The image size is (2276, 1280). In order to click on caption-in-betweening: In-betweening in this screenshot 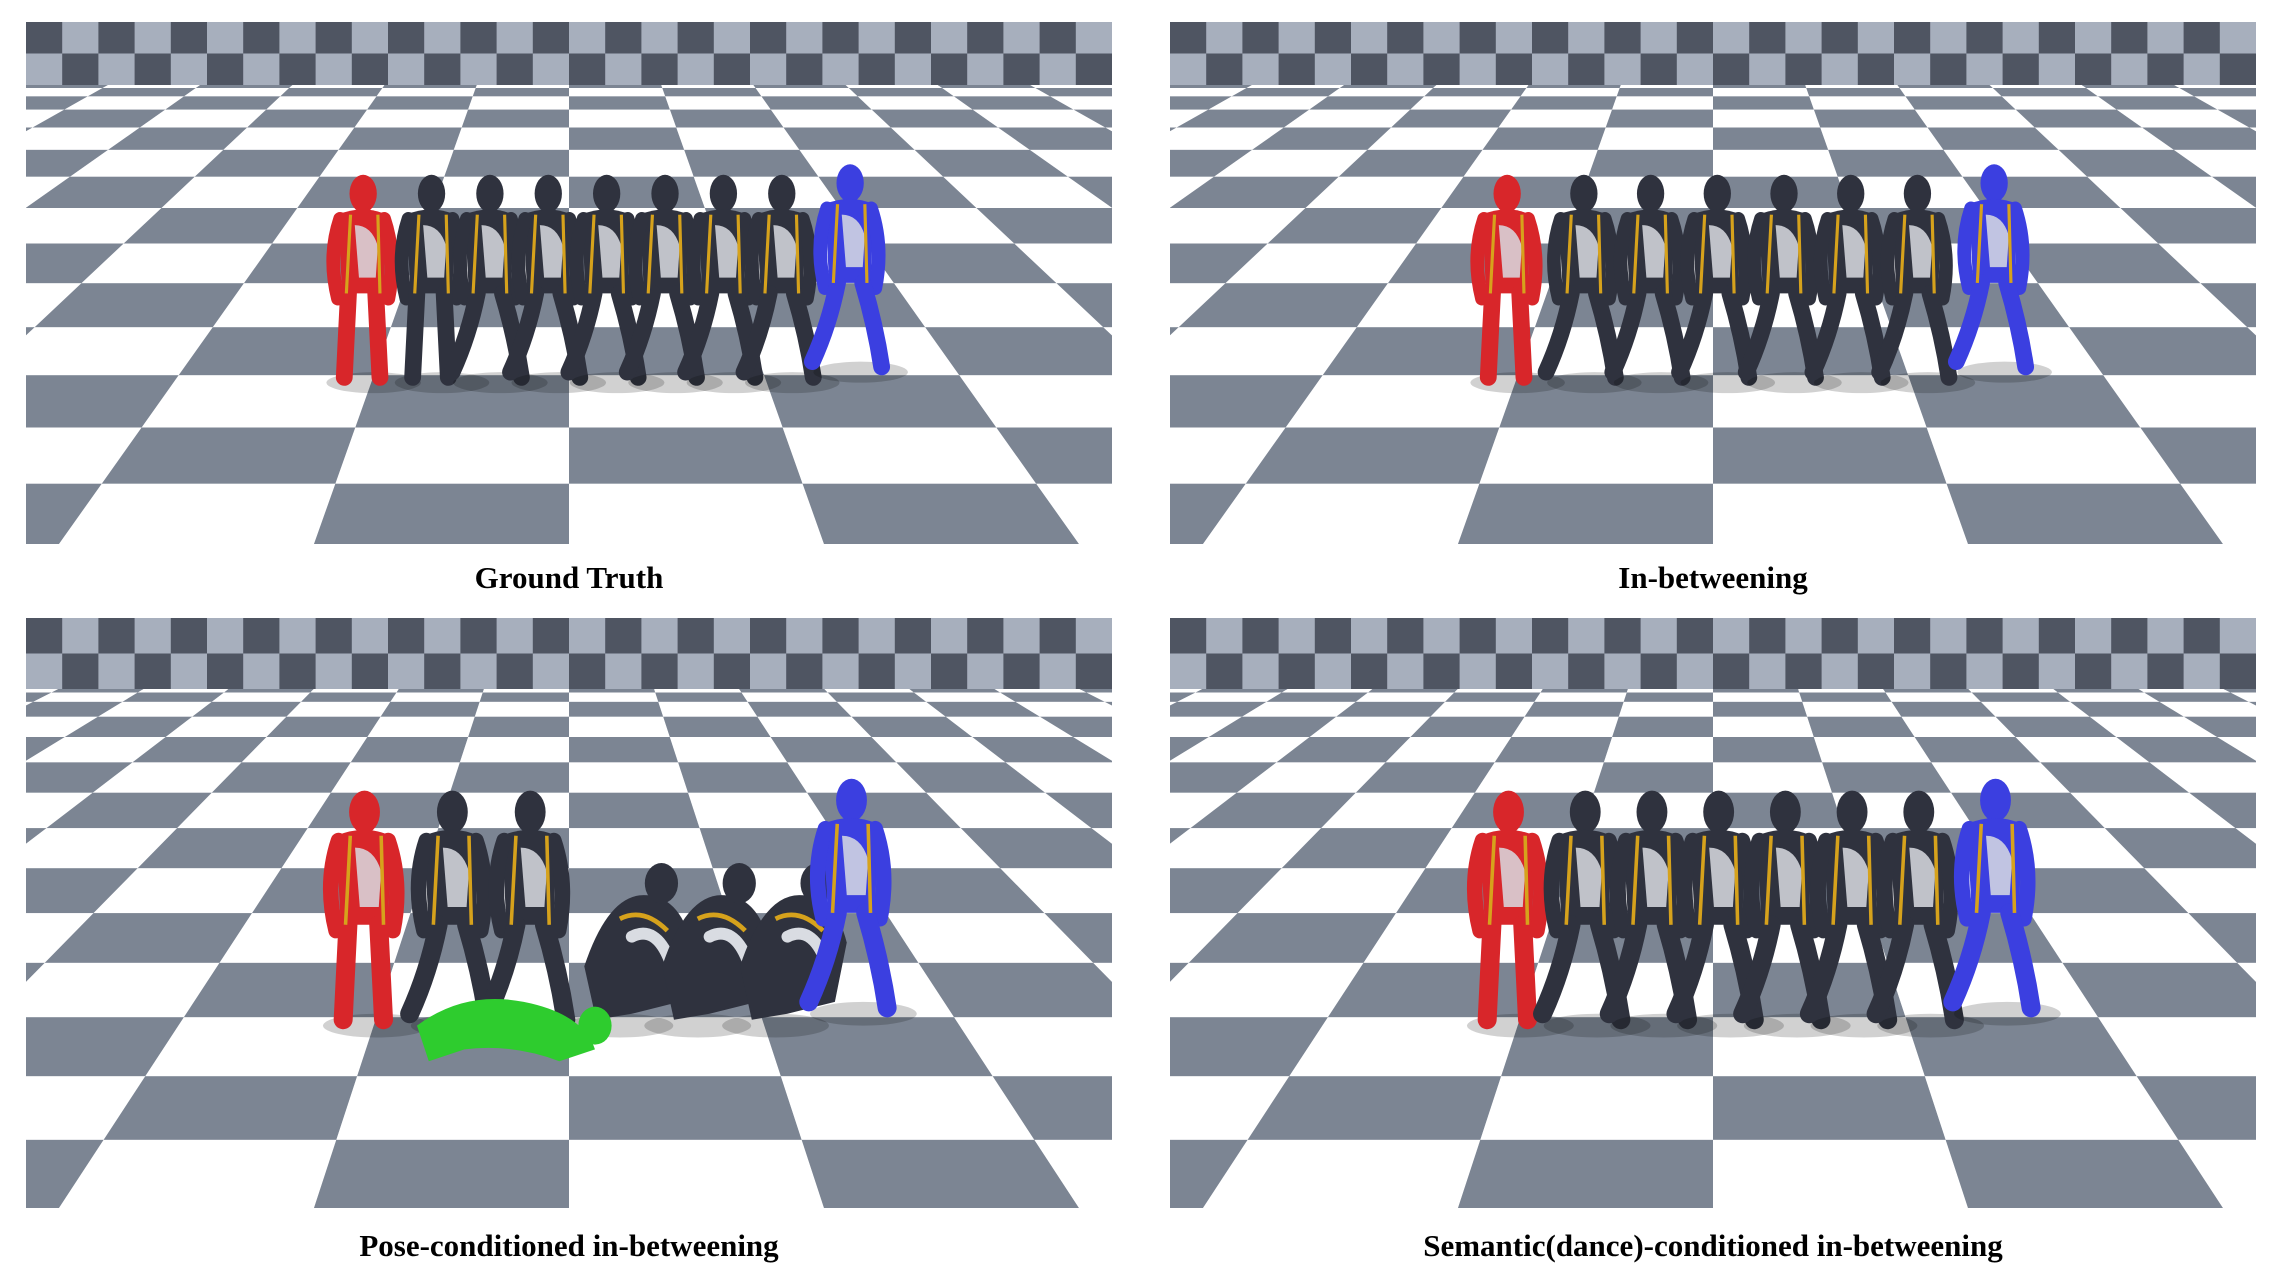, I will do `click(1713, 577)`.